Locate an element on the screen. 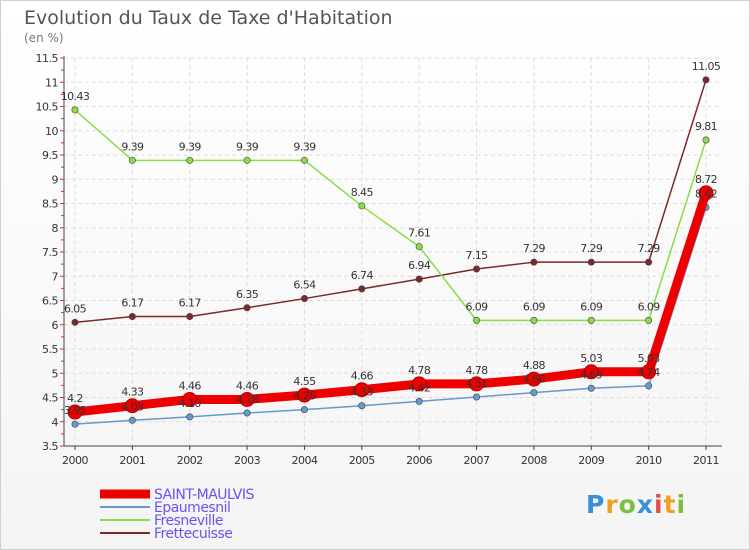  data-label: 4.33 is located at coordinates (362, 392).